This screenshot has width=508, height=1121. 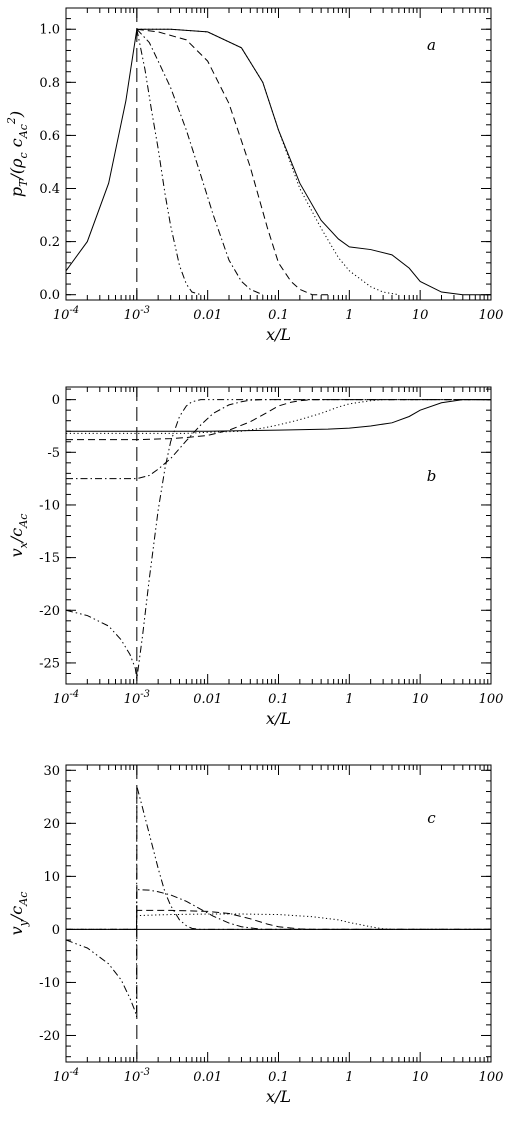 I want to click on y-tick-label: -15, so click(x=49, y=558).